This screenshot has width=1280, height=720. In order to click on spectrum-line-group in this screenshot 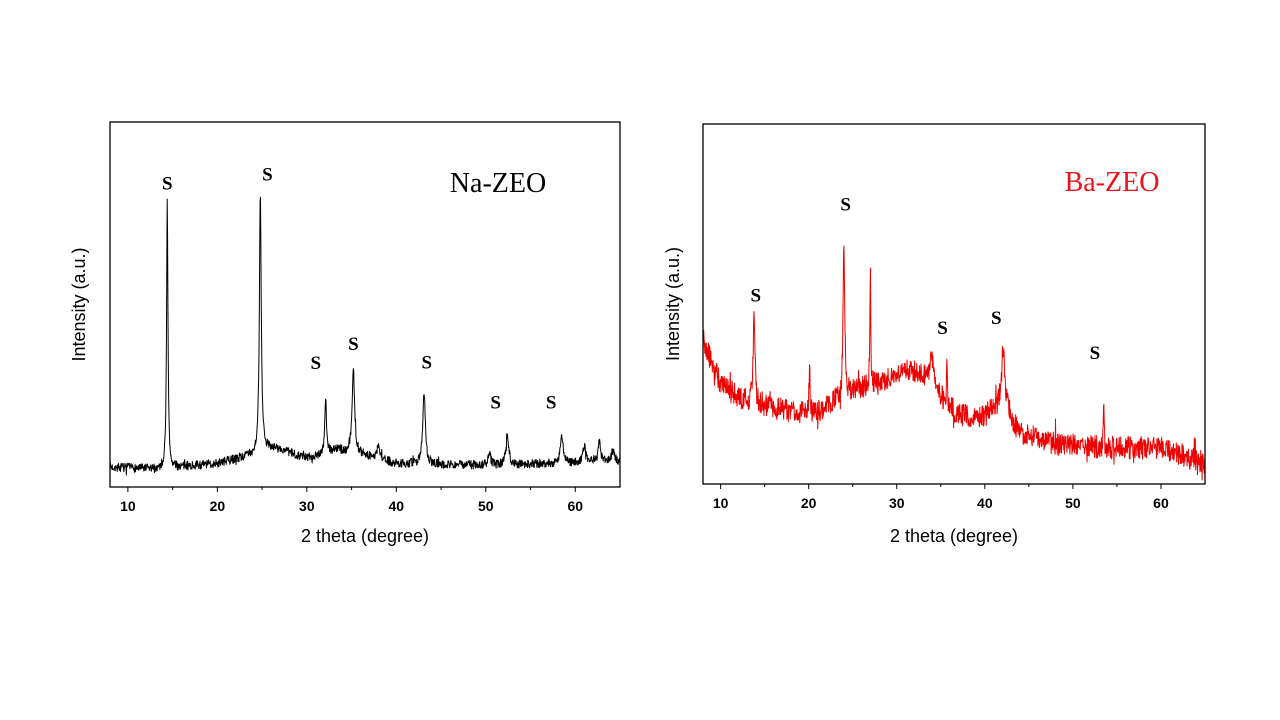, I will do `click(954, 363)`.